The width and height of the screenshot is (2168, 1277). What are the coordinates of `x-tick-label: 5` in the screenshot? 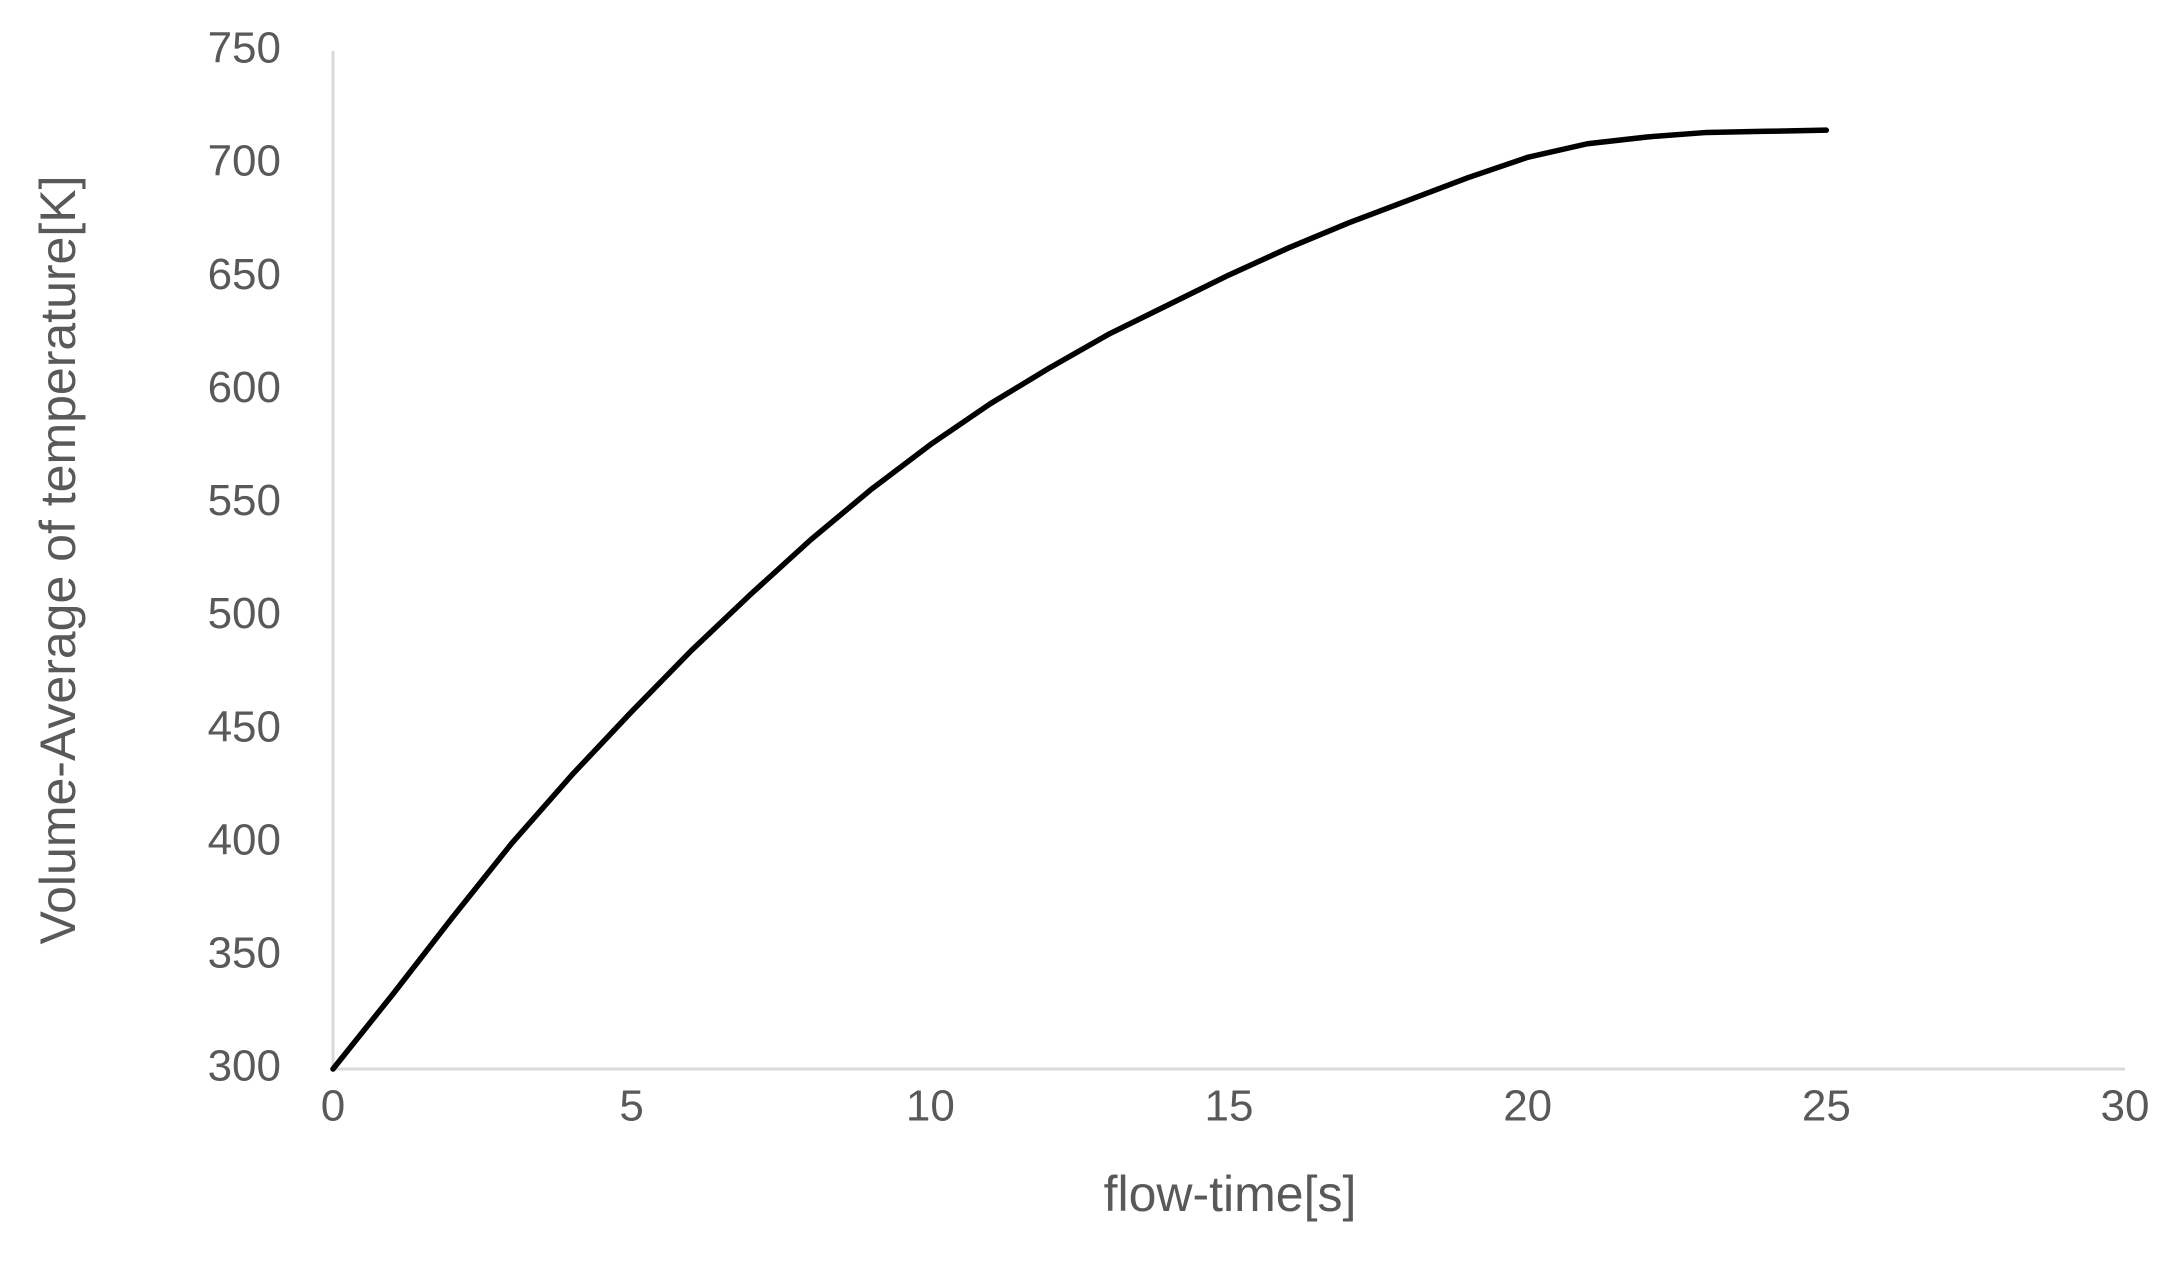 It's located at (631, 1106).